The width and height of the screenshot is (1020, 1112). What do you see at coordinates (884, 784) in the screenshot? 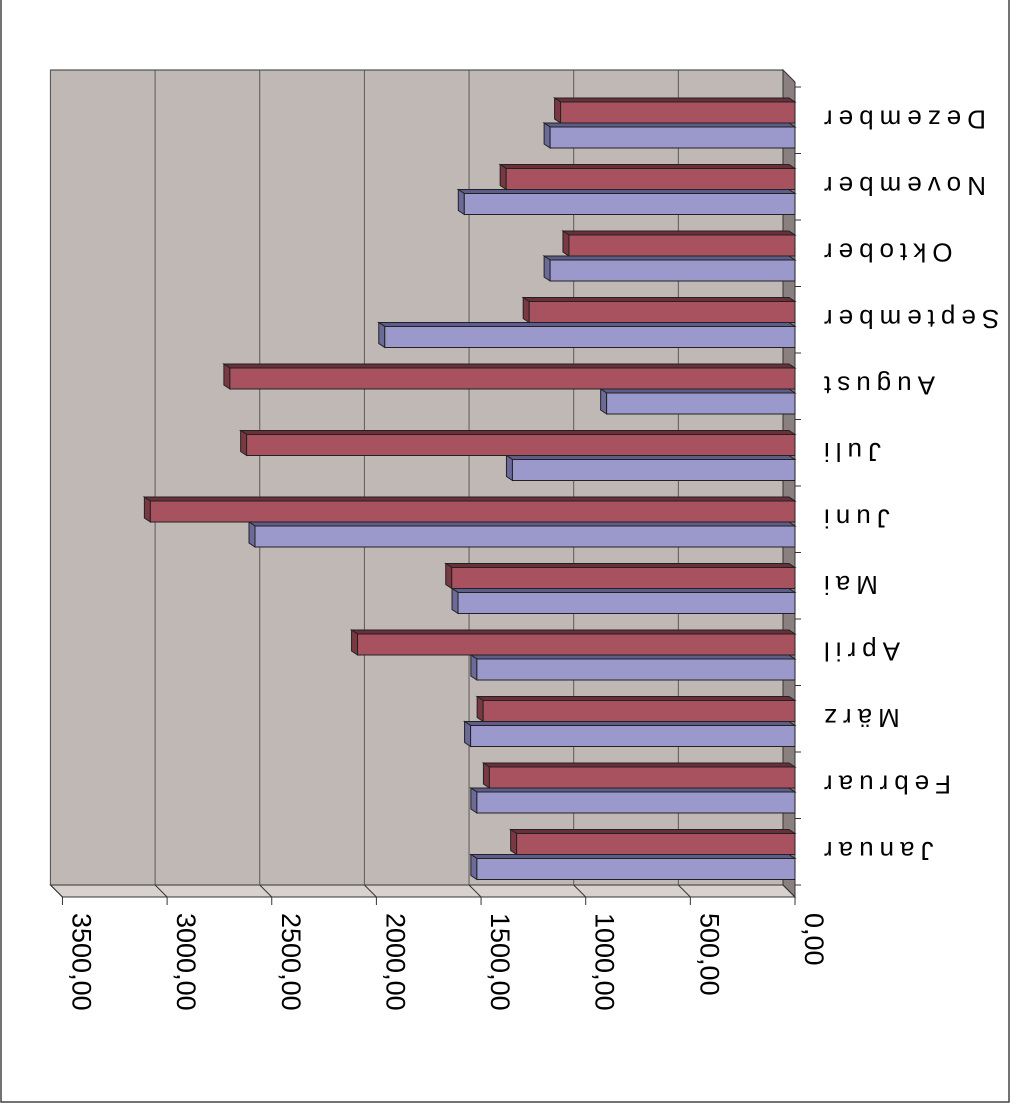
I see `category-label: Februar` at bounding box center [884, 784].